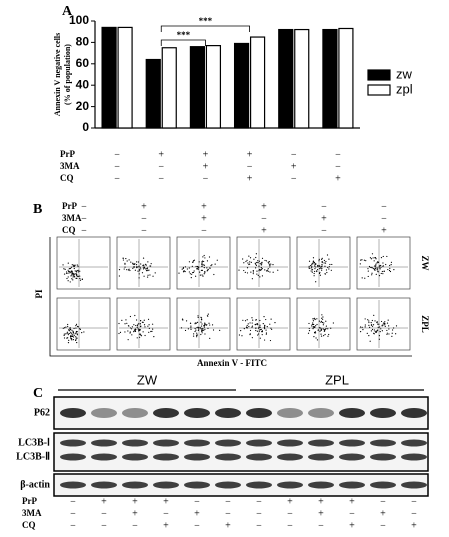 Image resolution: width=449 pixels, height=537 pixels. I want to click on treatment-label: PrP, so click(29, 501).